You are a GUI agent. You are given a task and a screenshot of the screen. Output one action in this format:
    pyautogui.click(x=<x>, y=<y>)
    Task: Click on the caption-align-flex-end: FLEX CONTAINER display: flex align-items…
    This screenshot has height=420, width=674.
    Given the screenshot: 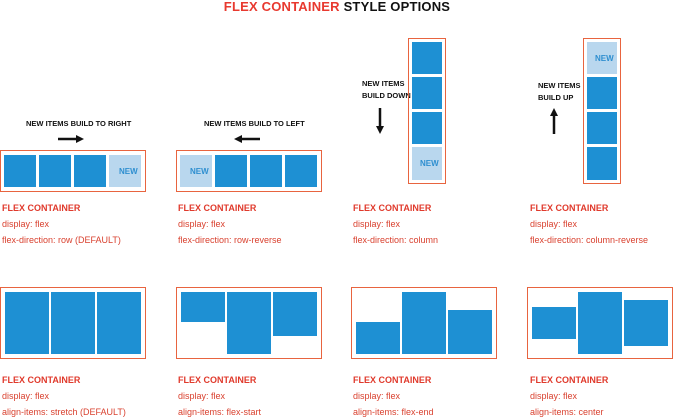 What is the action you would take?
    pyautogui.click(x=393, y=396)
    